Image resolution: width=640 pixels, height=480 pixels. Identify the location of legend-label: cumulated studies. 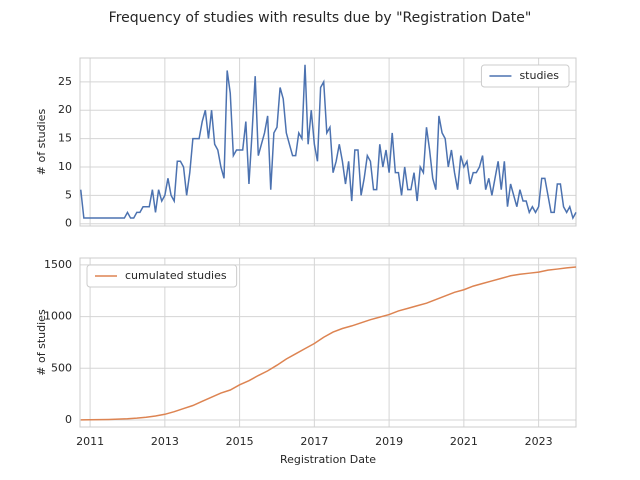
(176, 275).